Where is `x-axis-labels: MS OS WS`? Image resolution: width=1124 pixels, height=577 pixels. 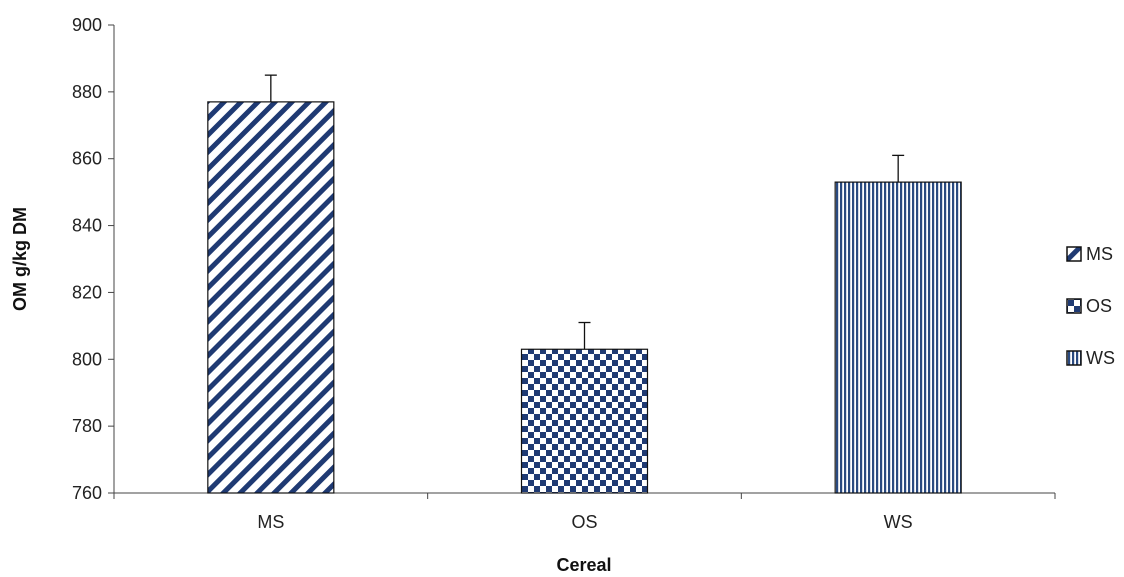 x-axis-labels: MS OS WS is located at coordinates (584, 522).